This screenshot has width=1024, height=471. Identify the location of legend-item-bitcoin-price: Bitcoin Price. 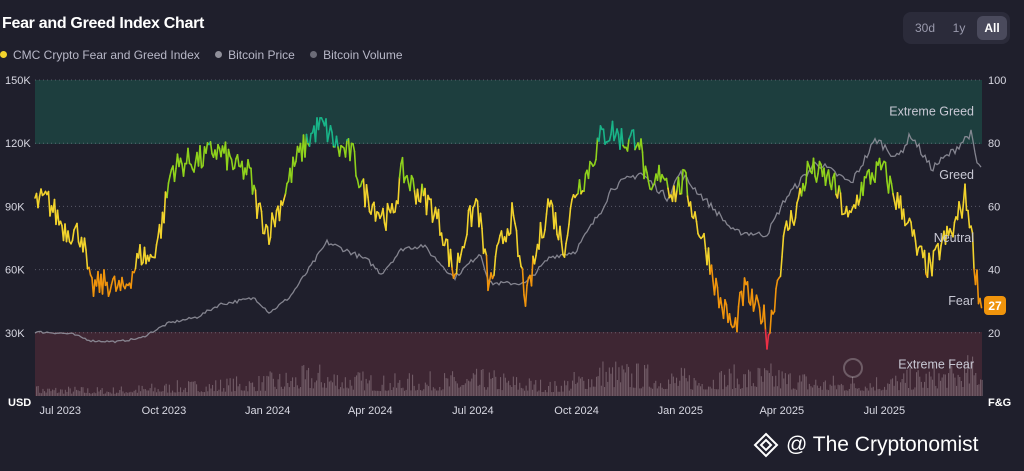
(255, 55).